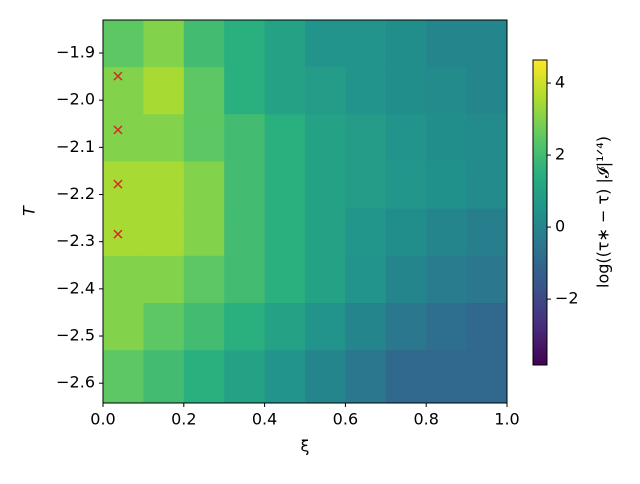  Describe the element at coordinates (102, 419) in the screenshot. I see `x-tick-label: 0.0` at that location.